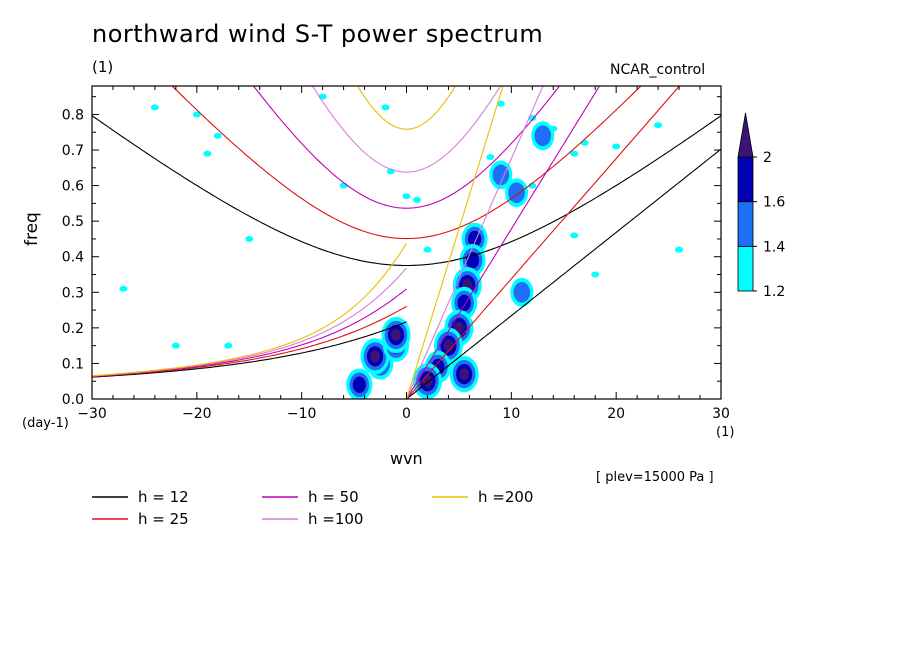  I want to click on legend-label: h = 12, so click(163, 497).